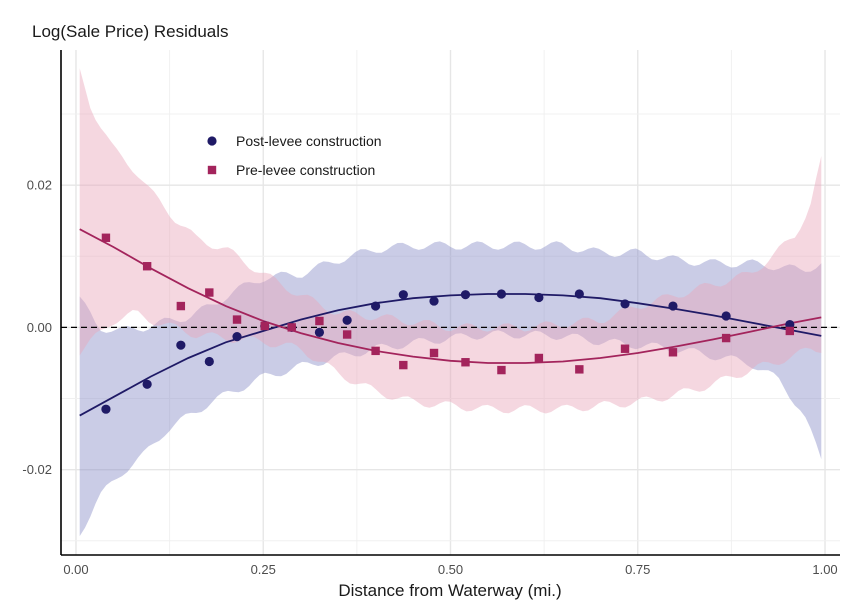 The width and height of the screenshot is (850, 613). I want to click on y-tick-label: 0.02, so click(39, 185).